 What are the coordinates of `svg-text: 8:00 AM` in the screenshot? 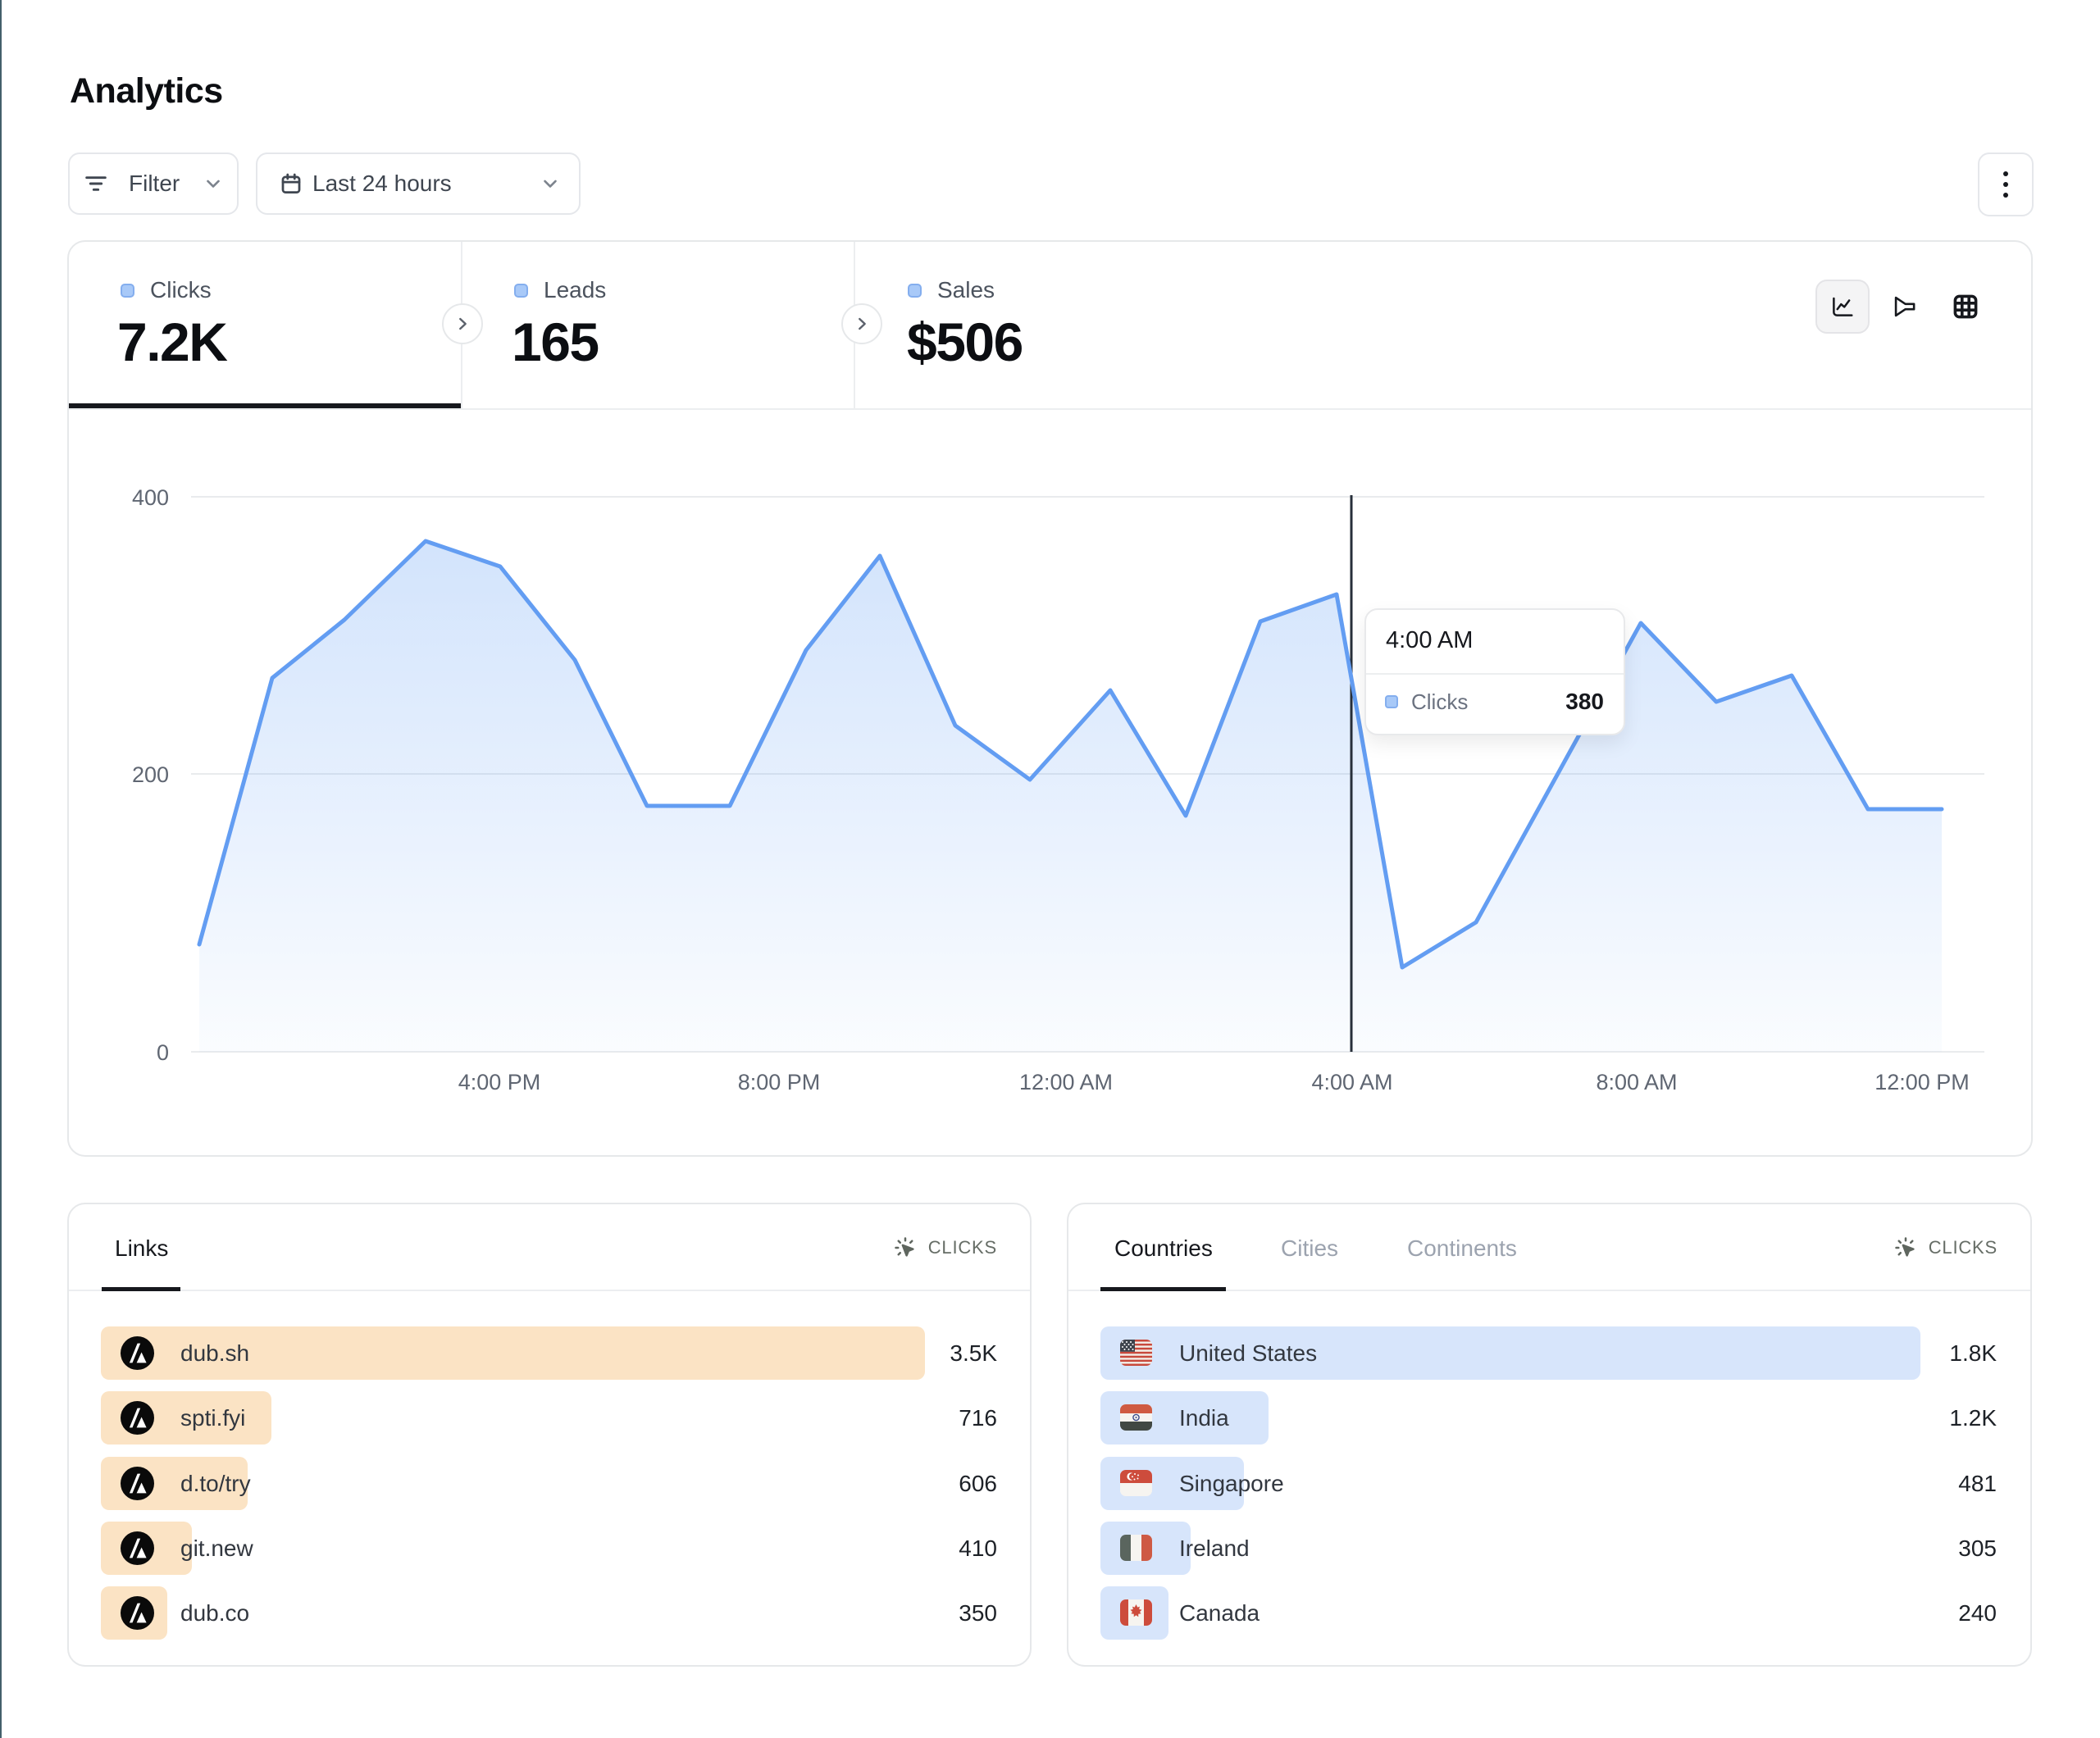 It's located at (1636, 1082).